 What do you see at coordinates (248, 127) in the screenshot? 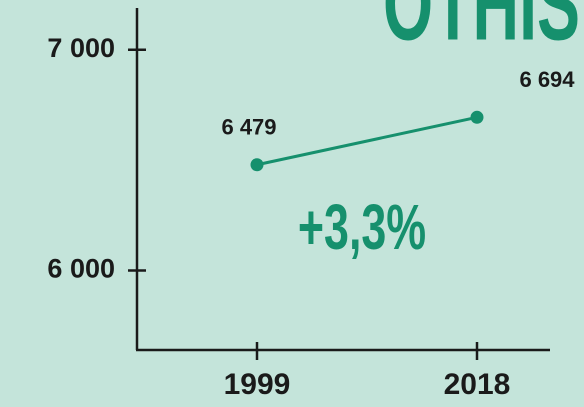
I see `value-label: 6 479` at bounding box center [248, 127].